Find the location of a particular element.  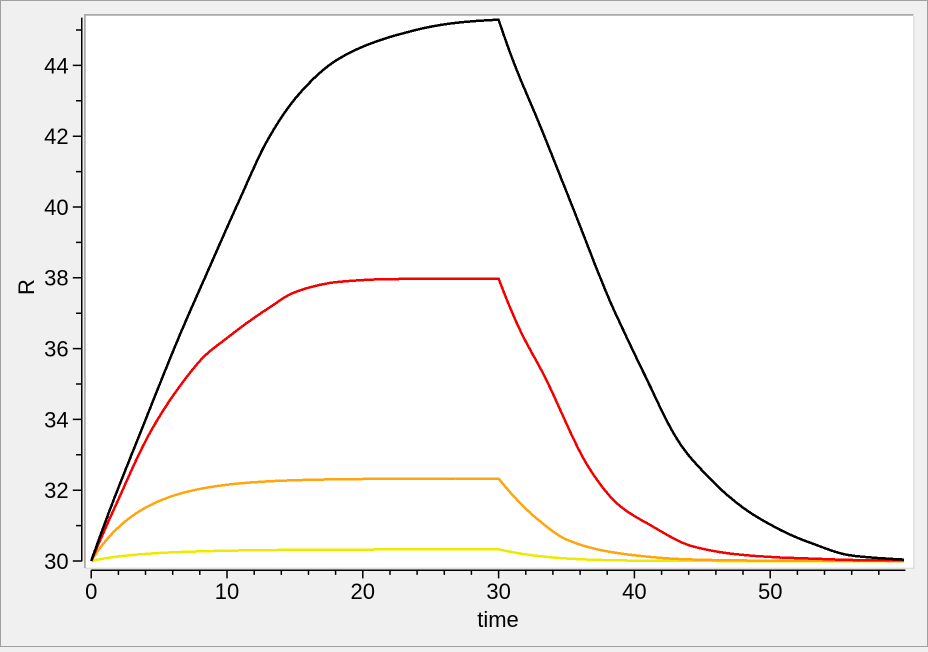

svg-text: 44 is located at coordinates (56, 65).